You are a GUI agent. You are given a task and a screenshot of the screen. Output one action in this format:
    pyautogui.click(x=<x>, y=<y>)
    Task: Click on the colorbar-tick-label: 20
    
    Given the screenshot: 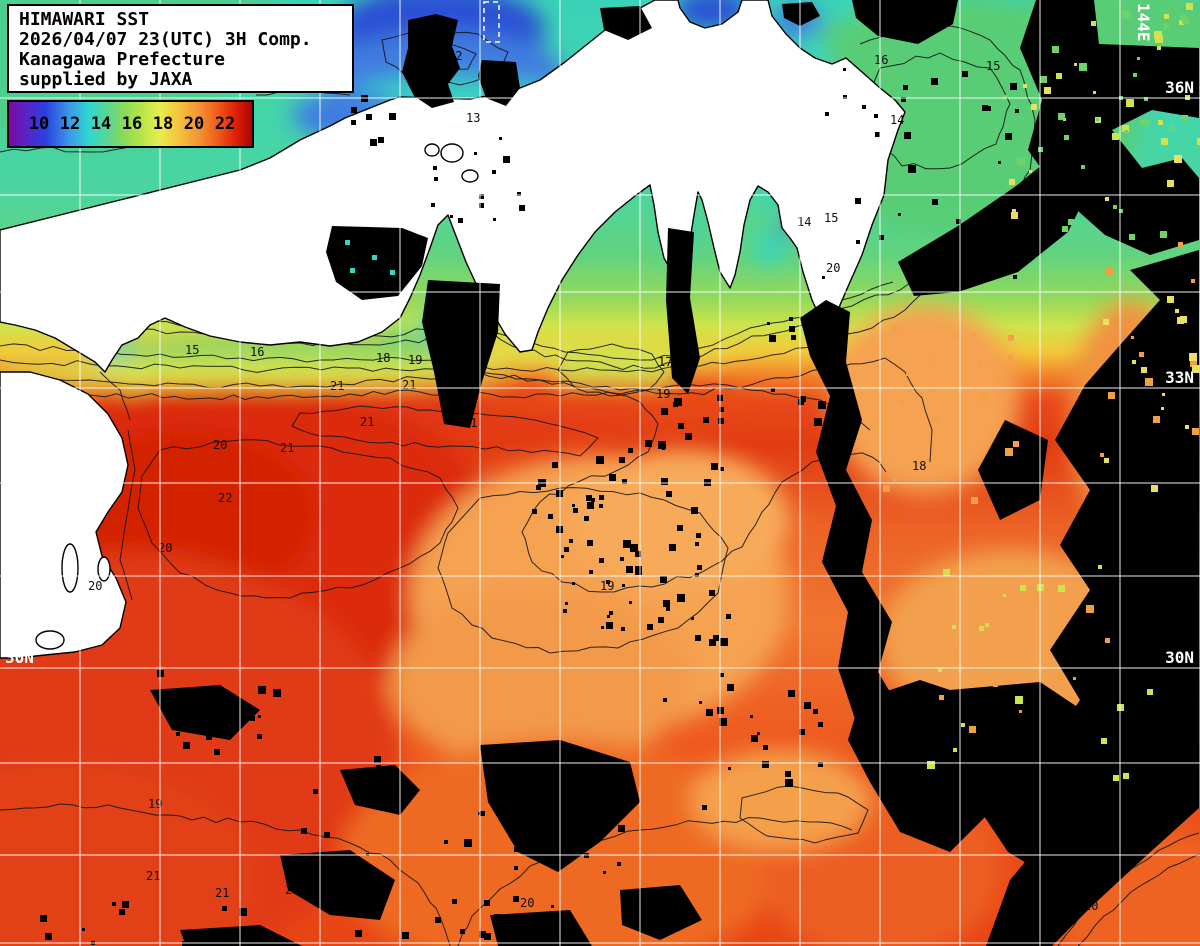 What is the action you would take?
    pyautogui.click(x=194, y=124)
    